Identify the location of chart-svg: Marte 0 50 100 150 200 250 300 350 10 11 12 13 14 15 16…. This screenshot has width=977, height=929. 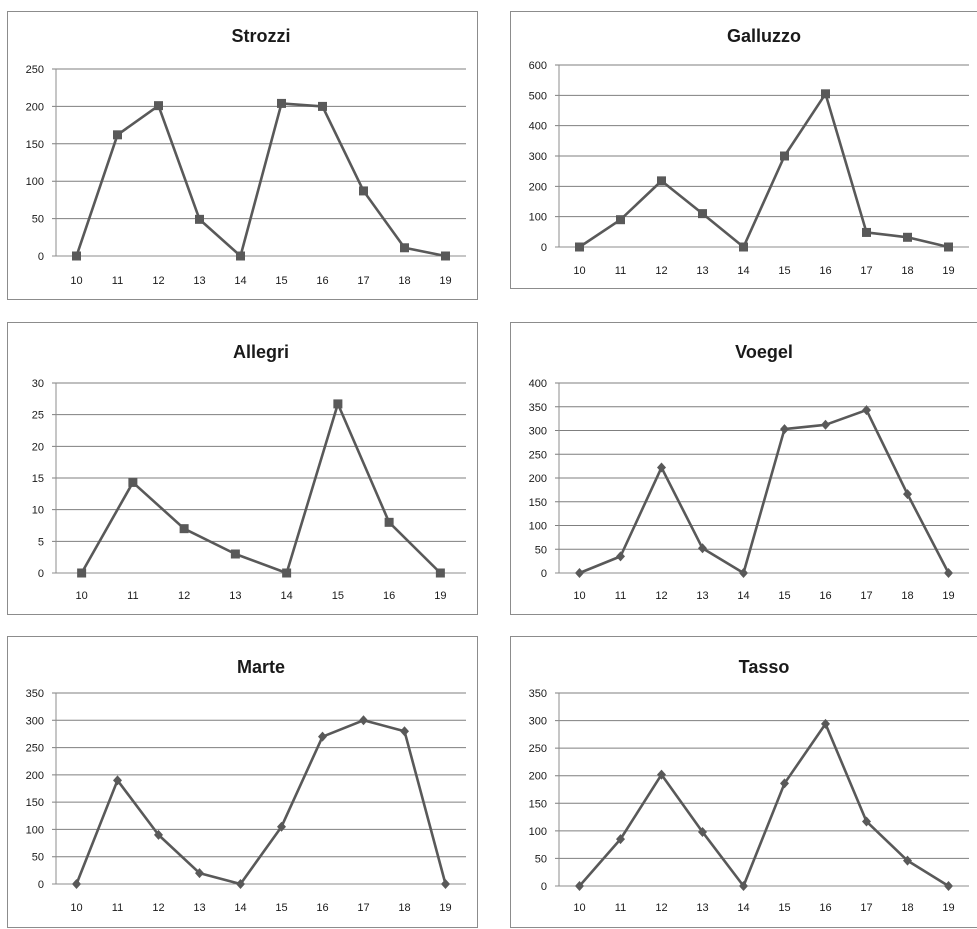
(246, 785).